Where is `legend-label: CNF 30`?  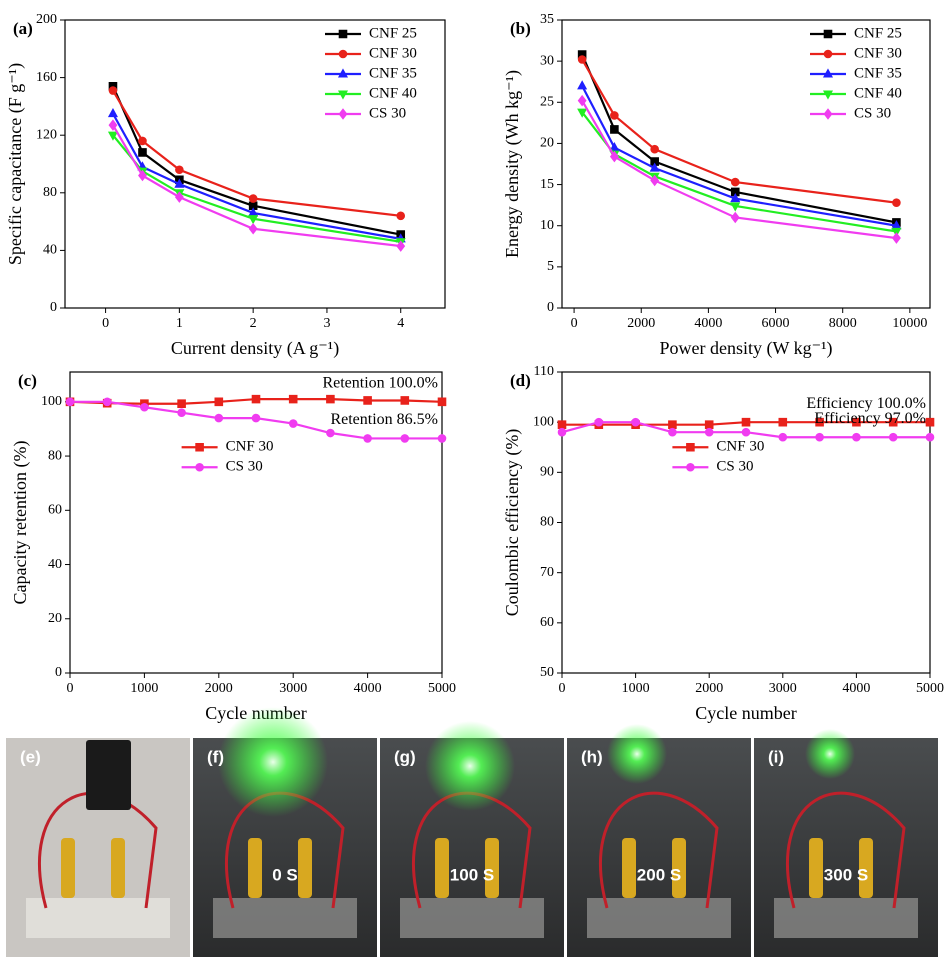 legend-label: CNF 30 is located at coordinates (878, 53).